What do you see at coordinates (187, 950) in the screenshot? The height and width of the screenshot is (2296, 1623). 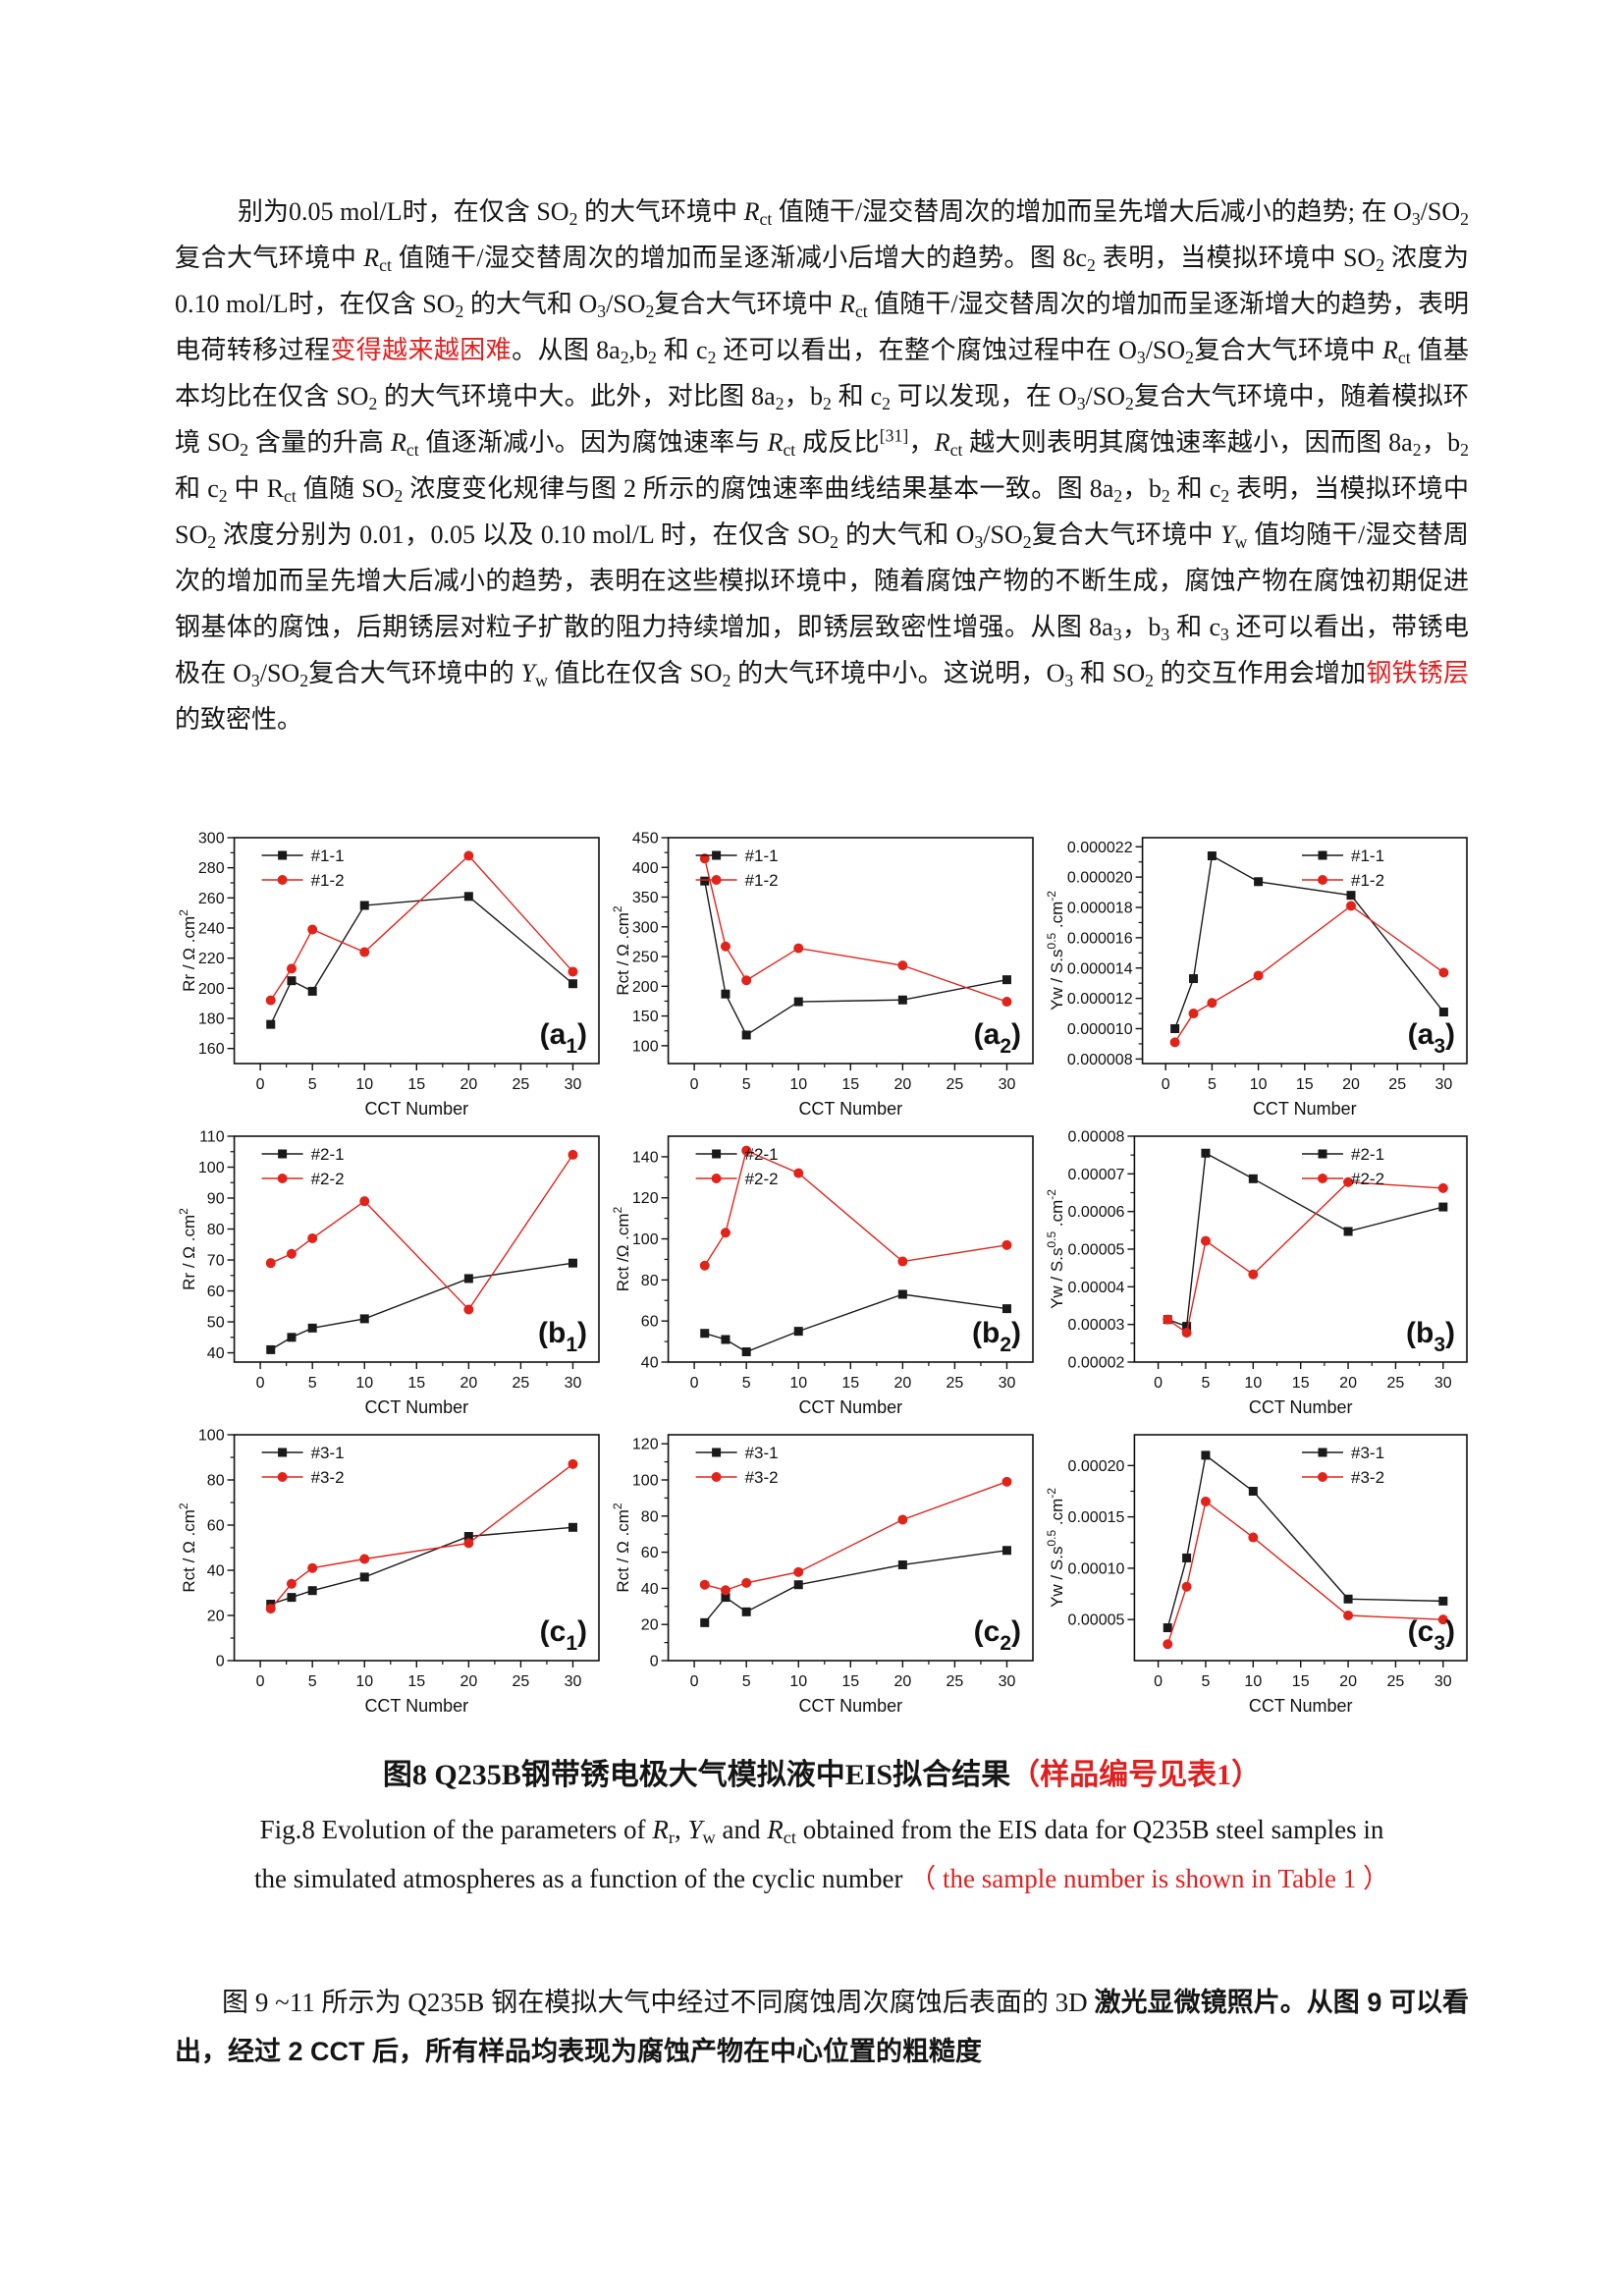 I see `svg-text: Rr / Ω .cm2` at bounding box center [187, 950].